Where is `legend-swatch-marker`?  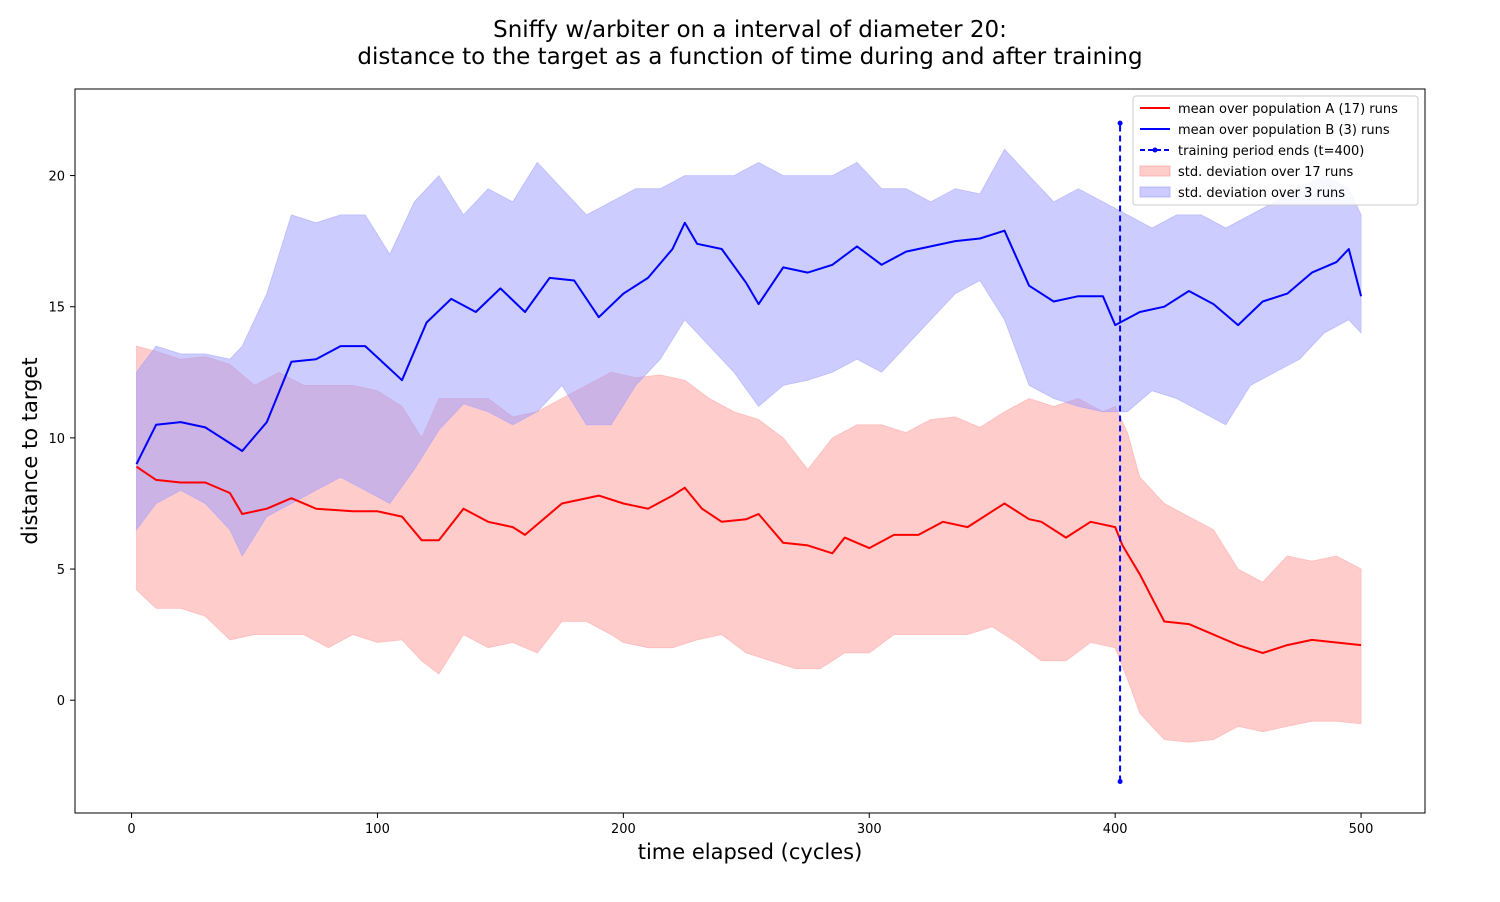
legend-swatch-marker is located at coordinates (1155, 150).